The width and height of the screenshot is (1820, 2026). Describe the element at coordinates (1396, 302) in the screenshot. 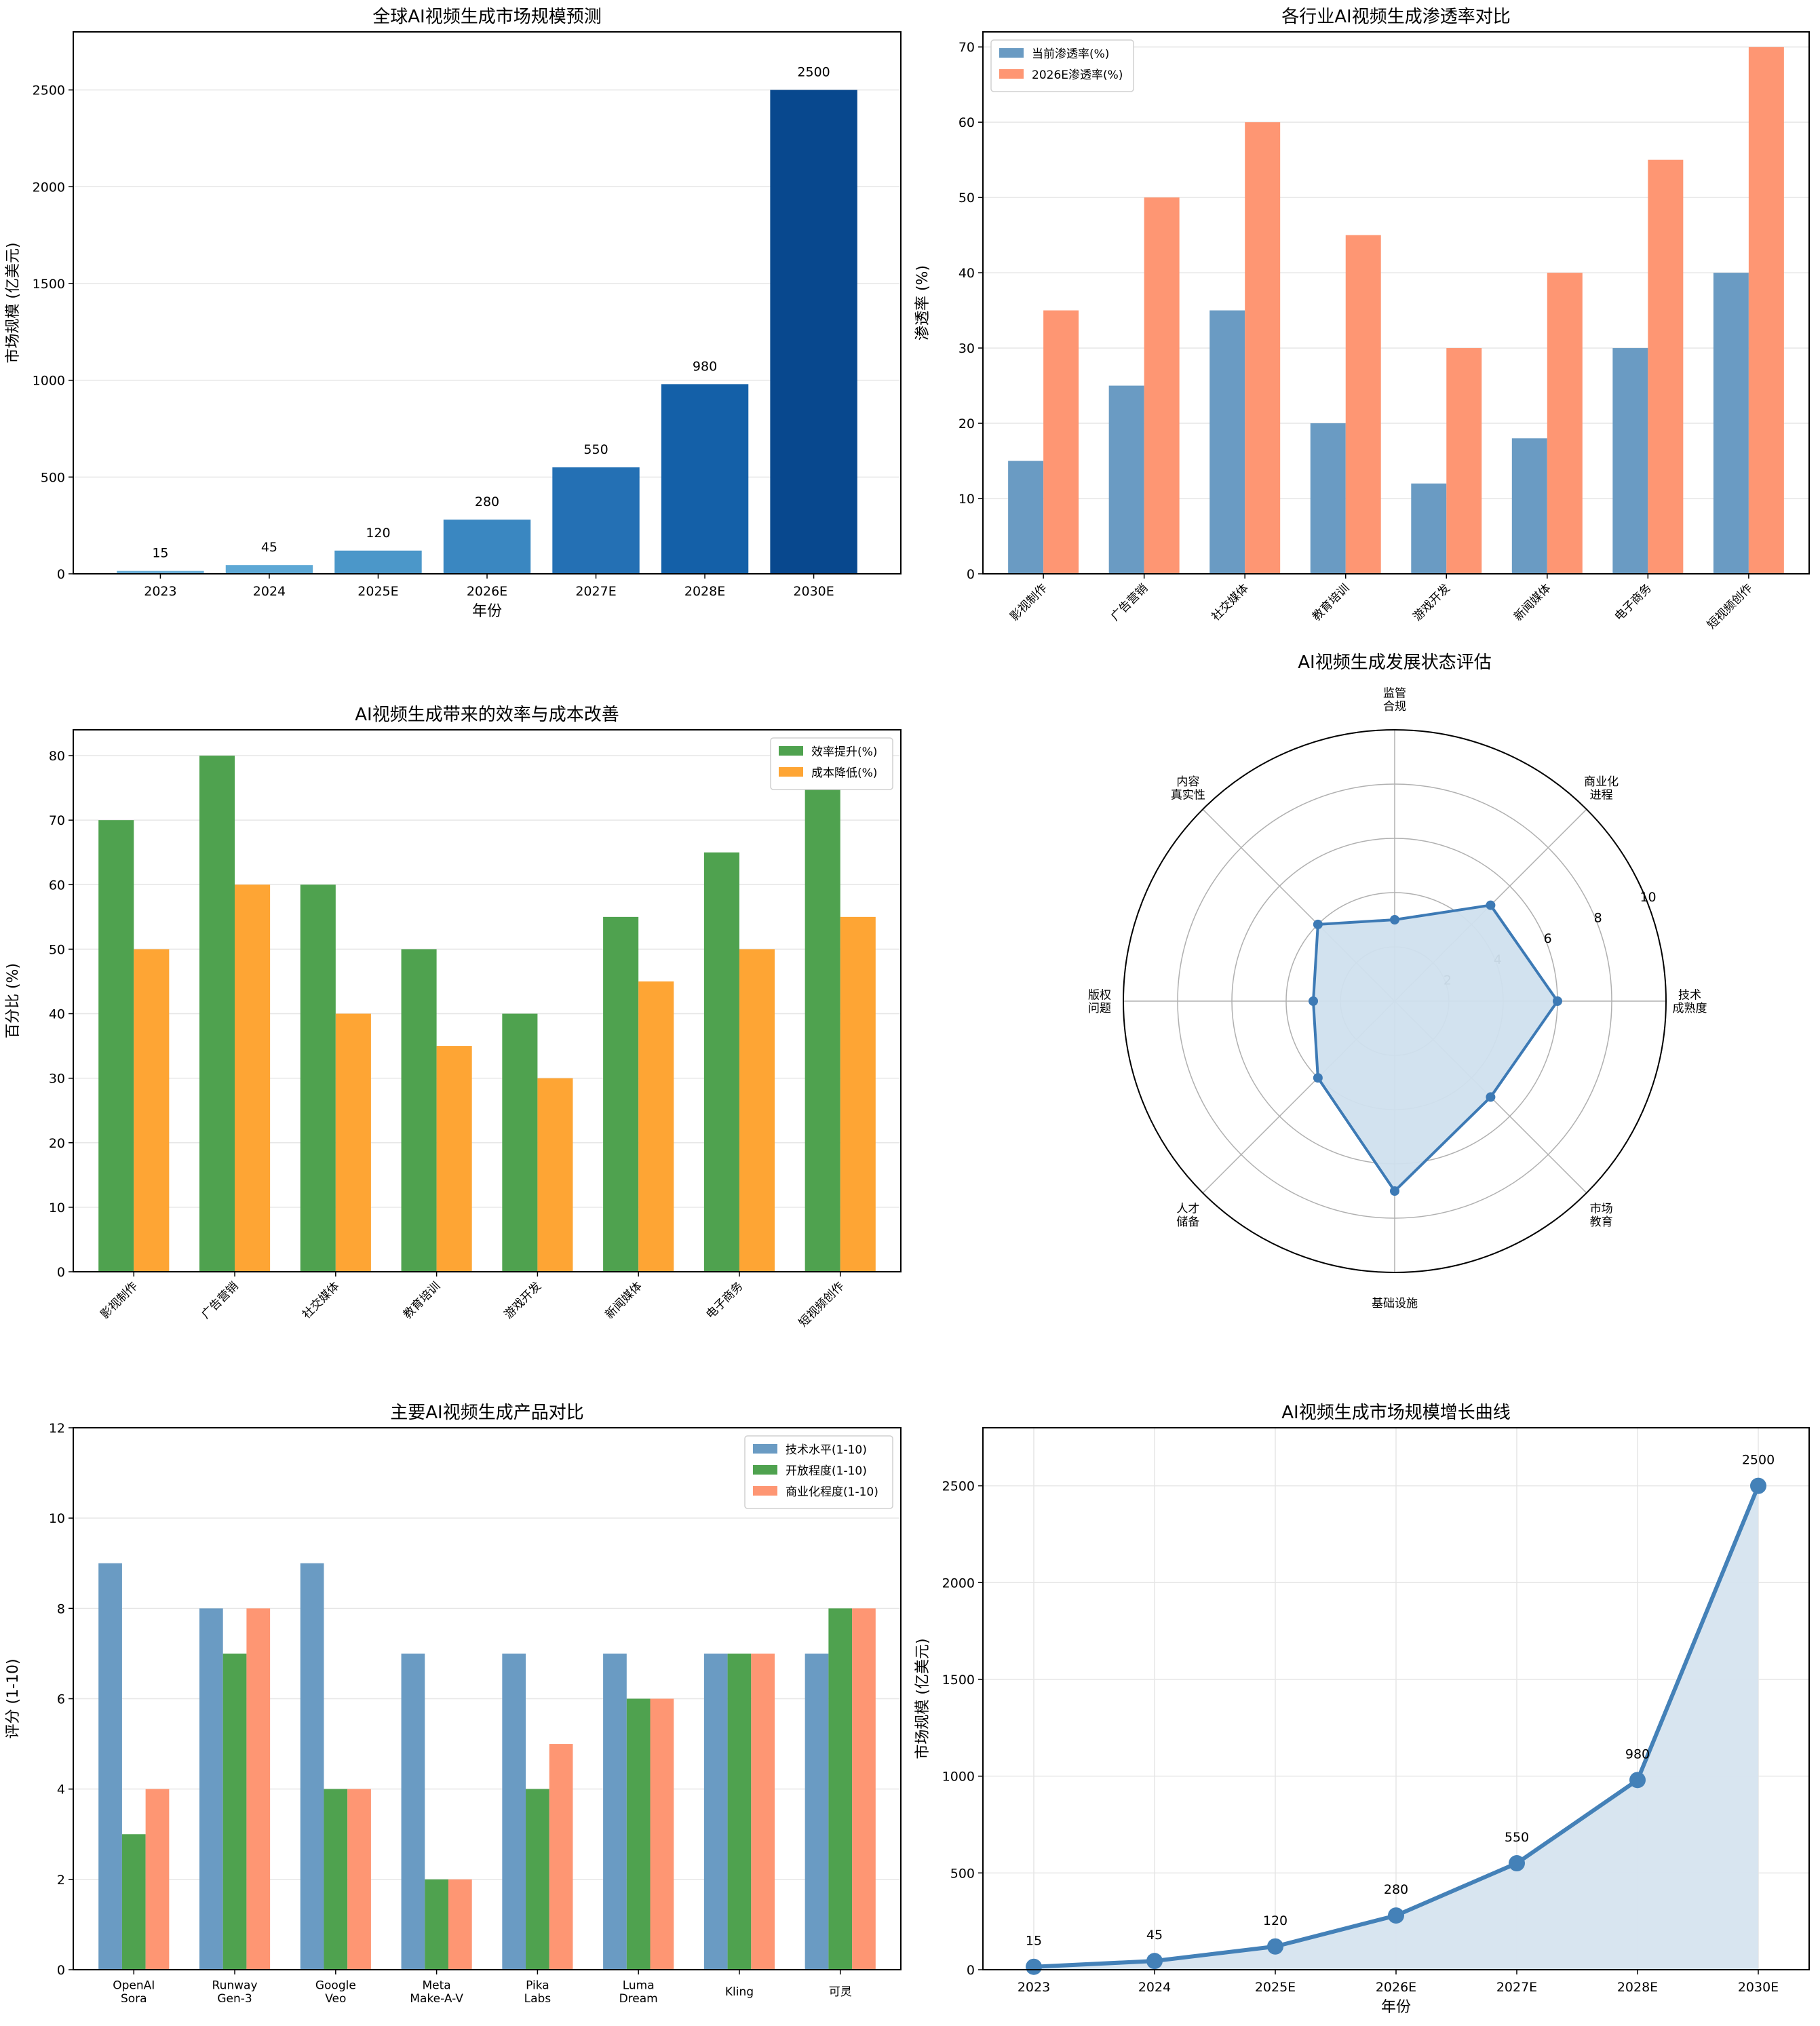

I see `penetration-frame` at that location.